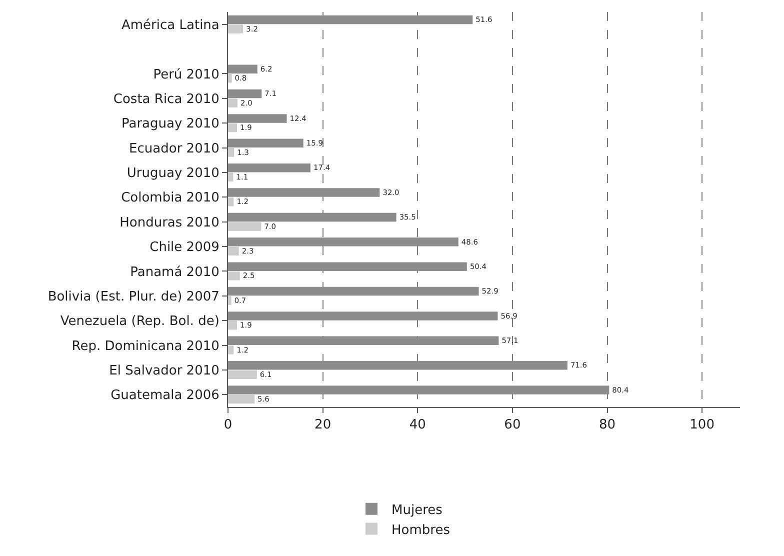 The width and height of the screenshot is (784, 556). What do you see at coordinates (607, 425) in the screenshot?
I see `x-tick-label: 80` at bounding box center [607, 425].